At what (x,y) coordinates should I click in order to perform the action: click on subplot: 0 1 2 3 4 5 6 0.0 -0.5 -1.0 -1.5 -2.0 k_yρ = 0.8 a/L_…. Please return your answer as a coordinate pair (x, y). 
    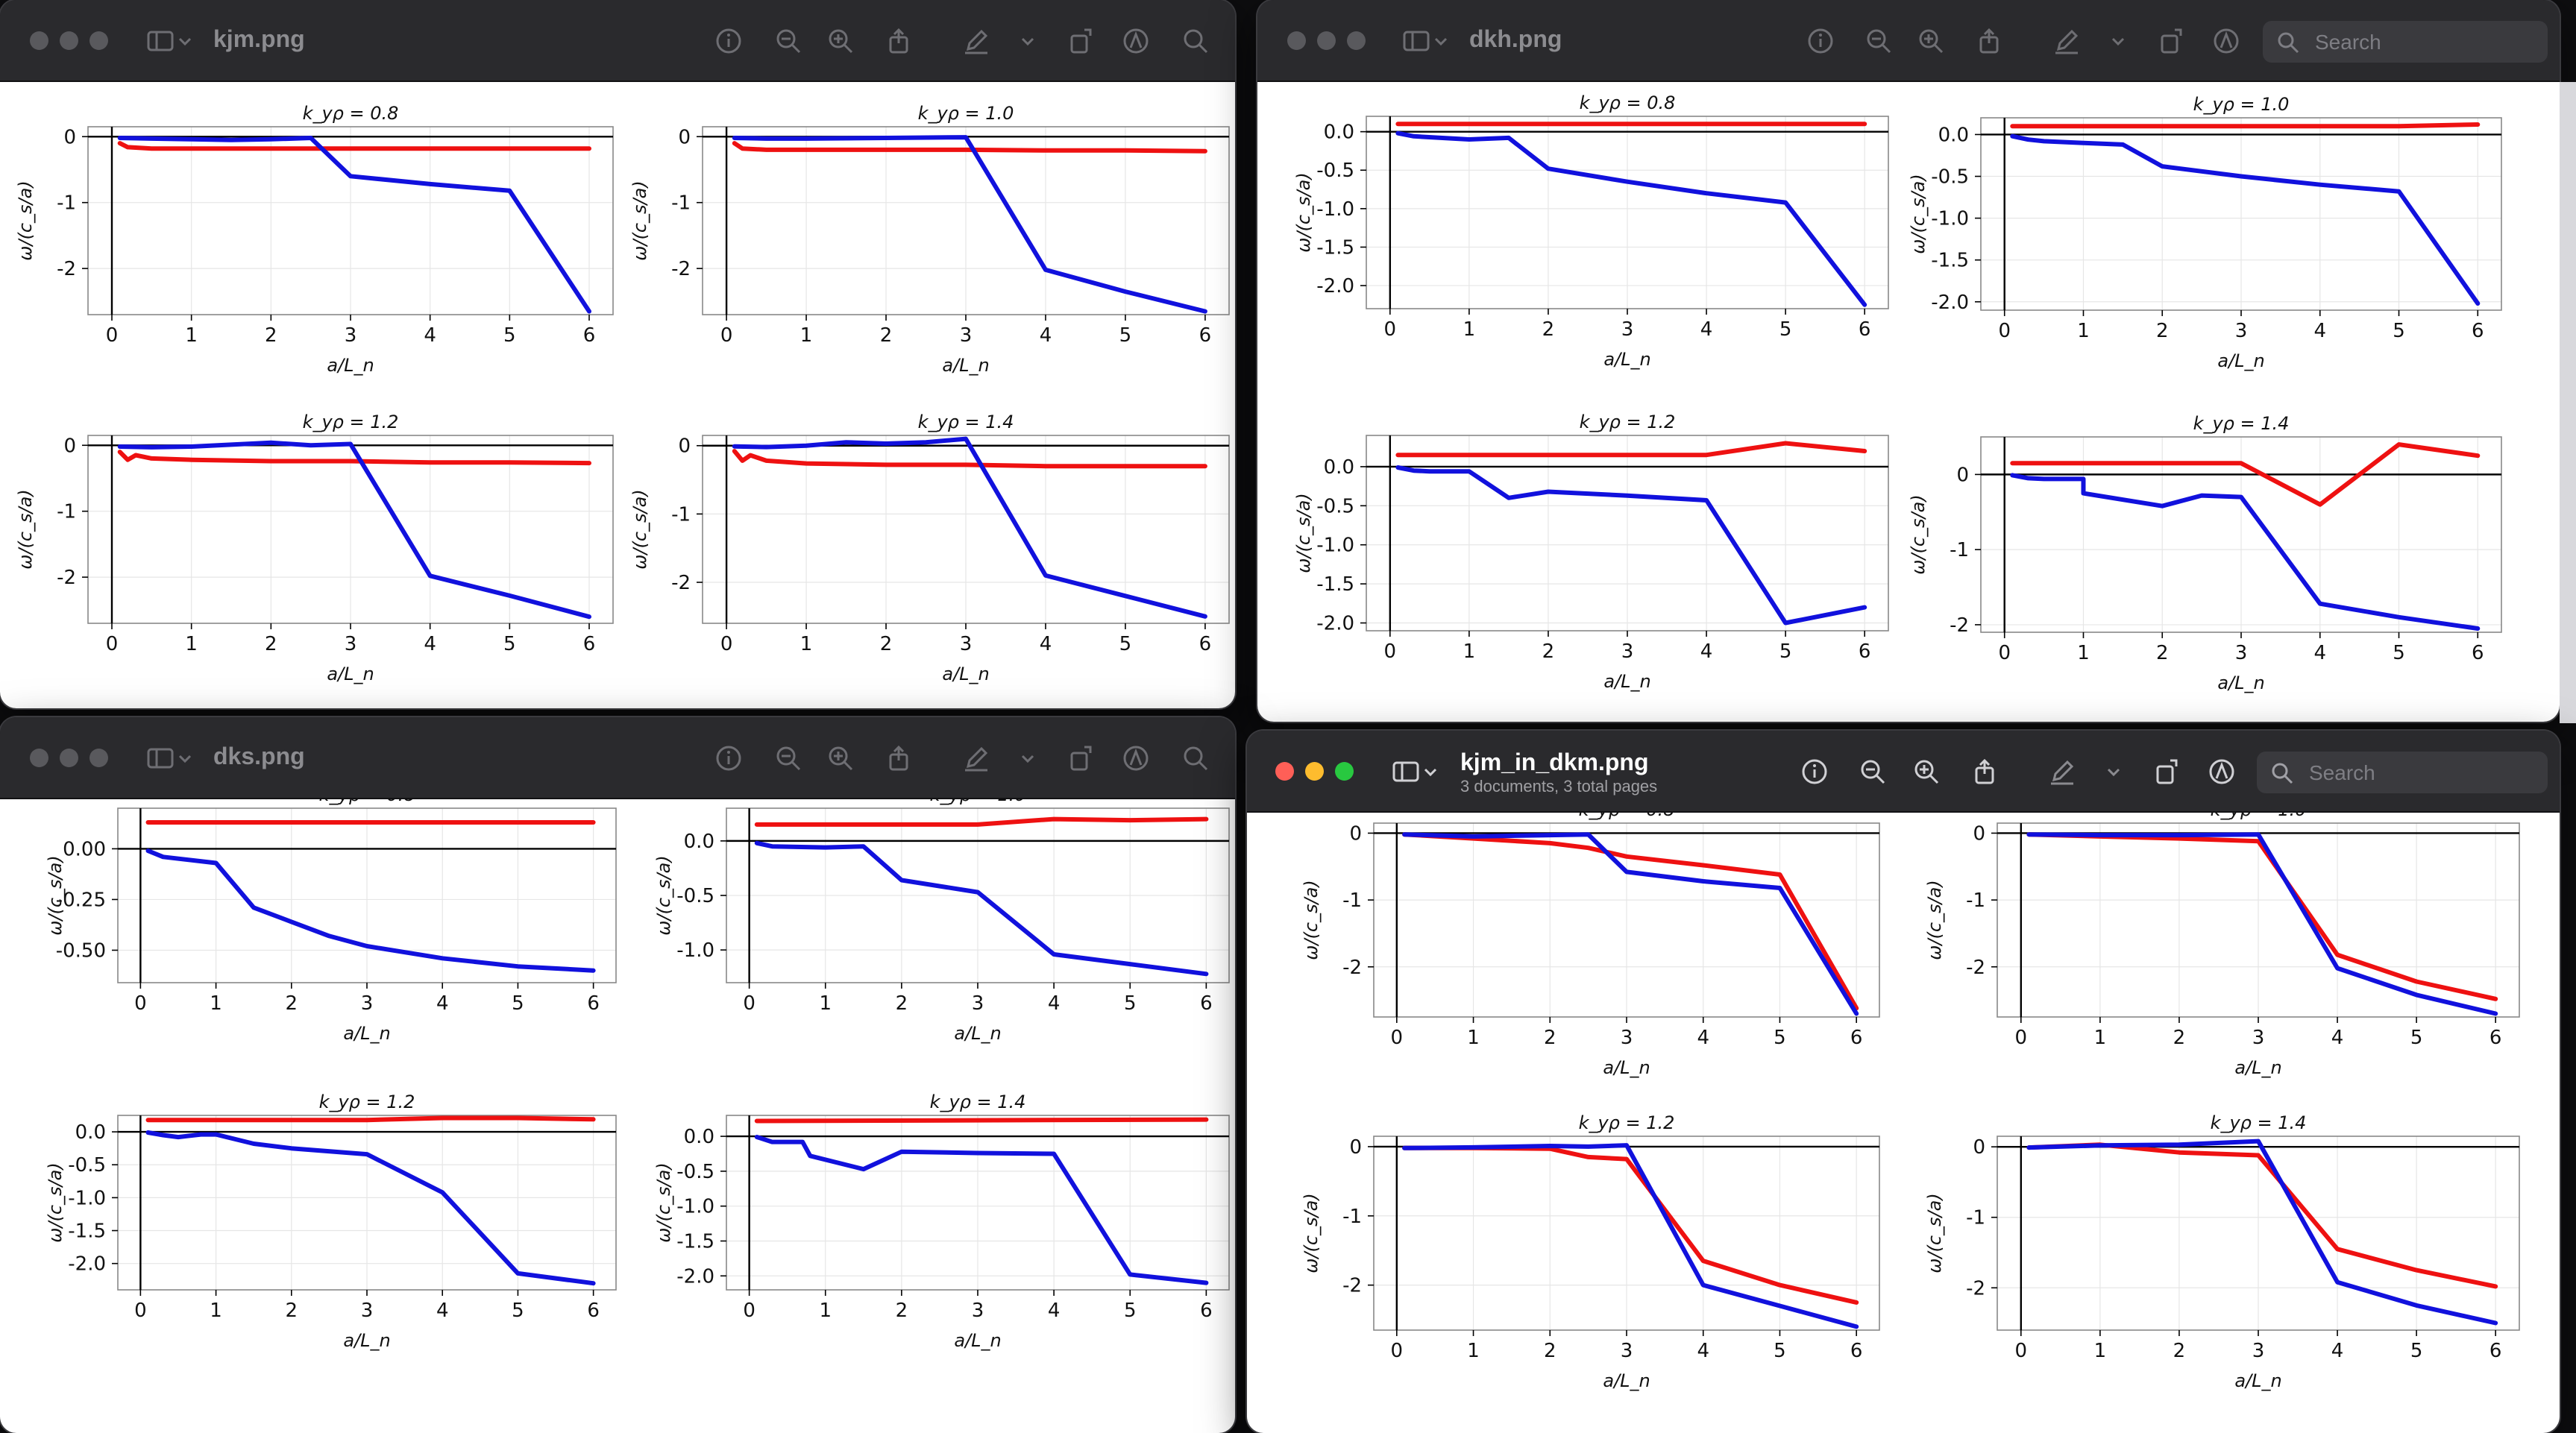
    Looking at the image, I should click on (1591, 231).